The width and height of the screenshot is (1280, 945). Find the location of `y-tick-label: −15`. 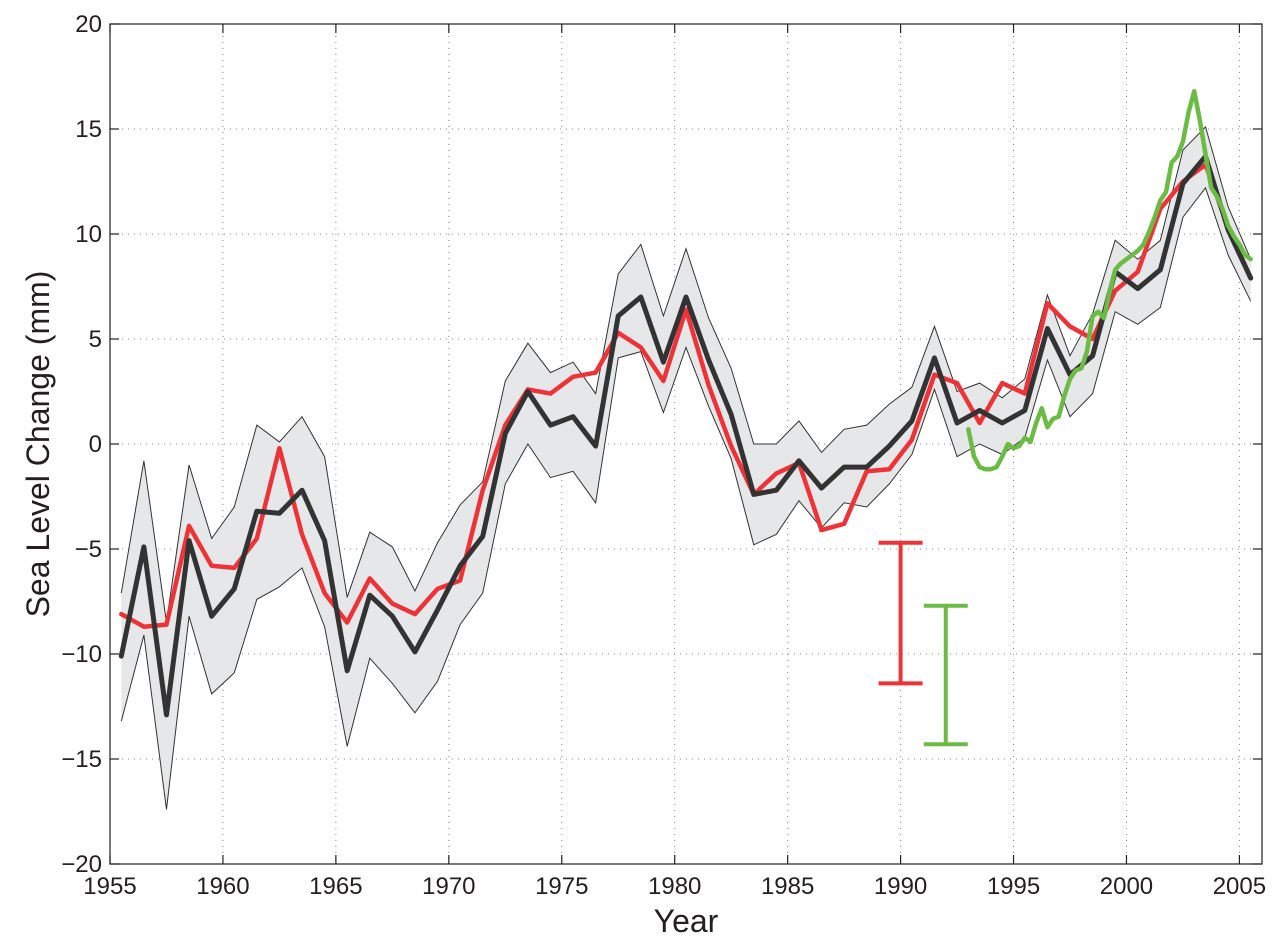

y-tick-label: −15 is located at coordinates (81, 759).